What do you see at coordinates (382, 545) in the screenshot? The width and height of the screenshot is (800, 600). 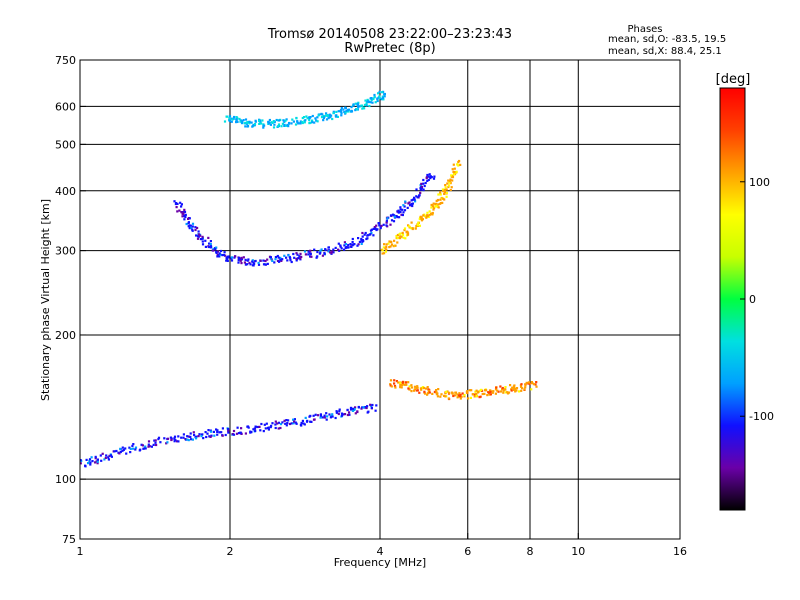 I see `x-axis-ticks: 1 2 4 6 8 10 16` at bounding box center [382, 545].